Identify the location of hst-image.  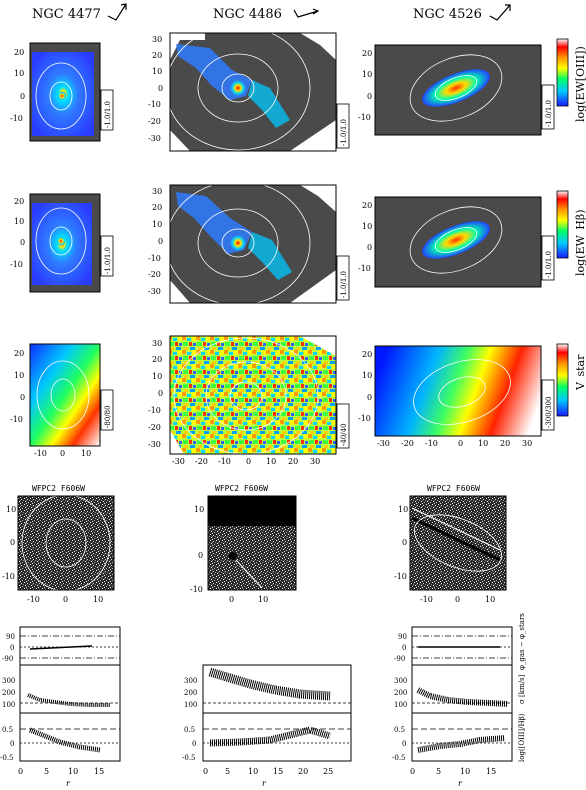
(458, 543).